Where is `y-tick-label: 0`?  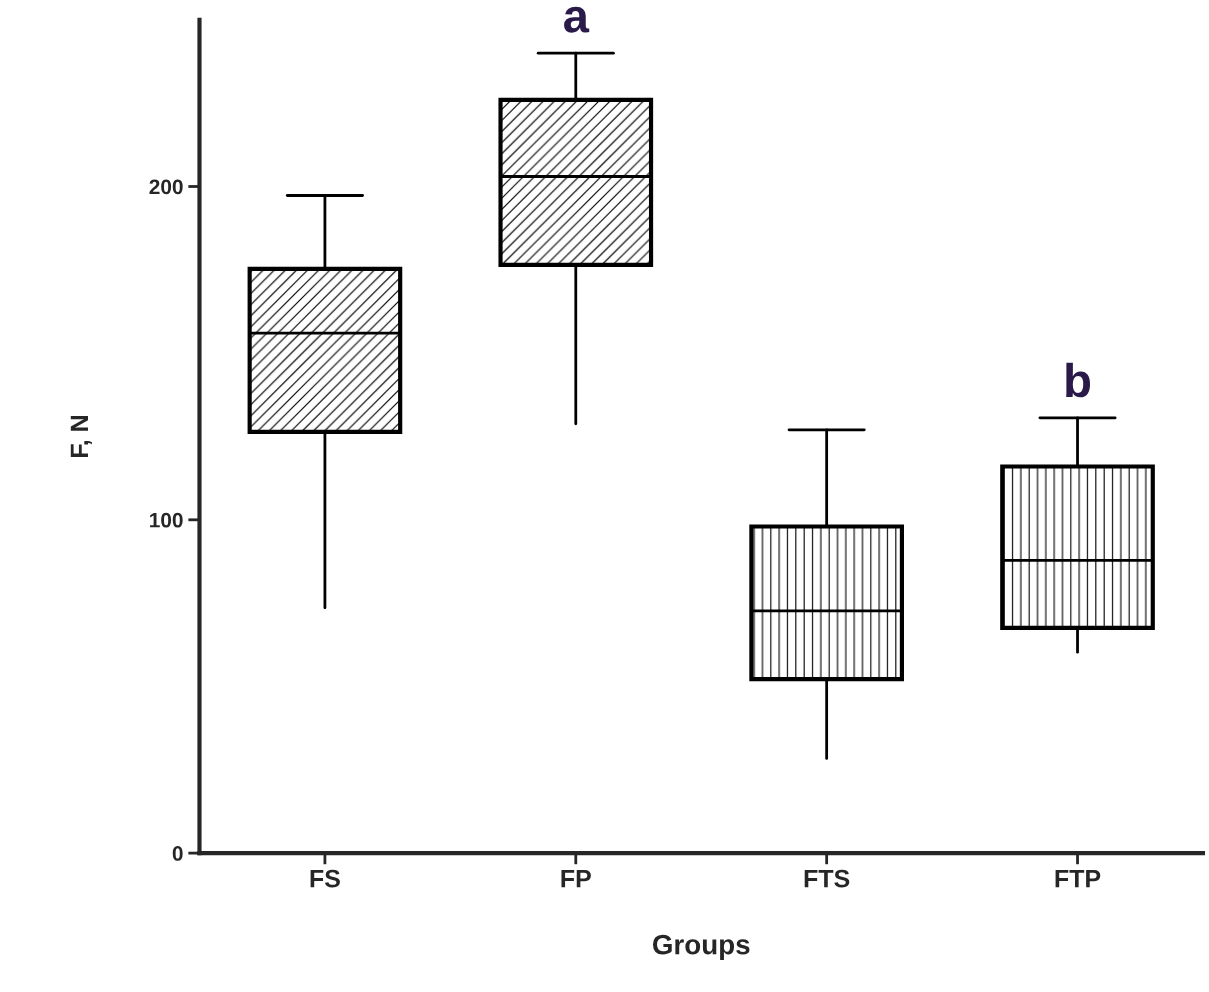
y-tick-label: 0 is located at coordinates (177, 853).